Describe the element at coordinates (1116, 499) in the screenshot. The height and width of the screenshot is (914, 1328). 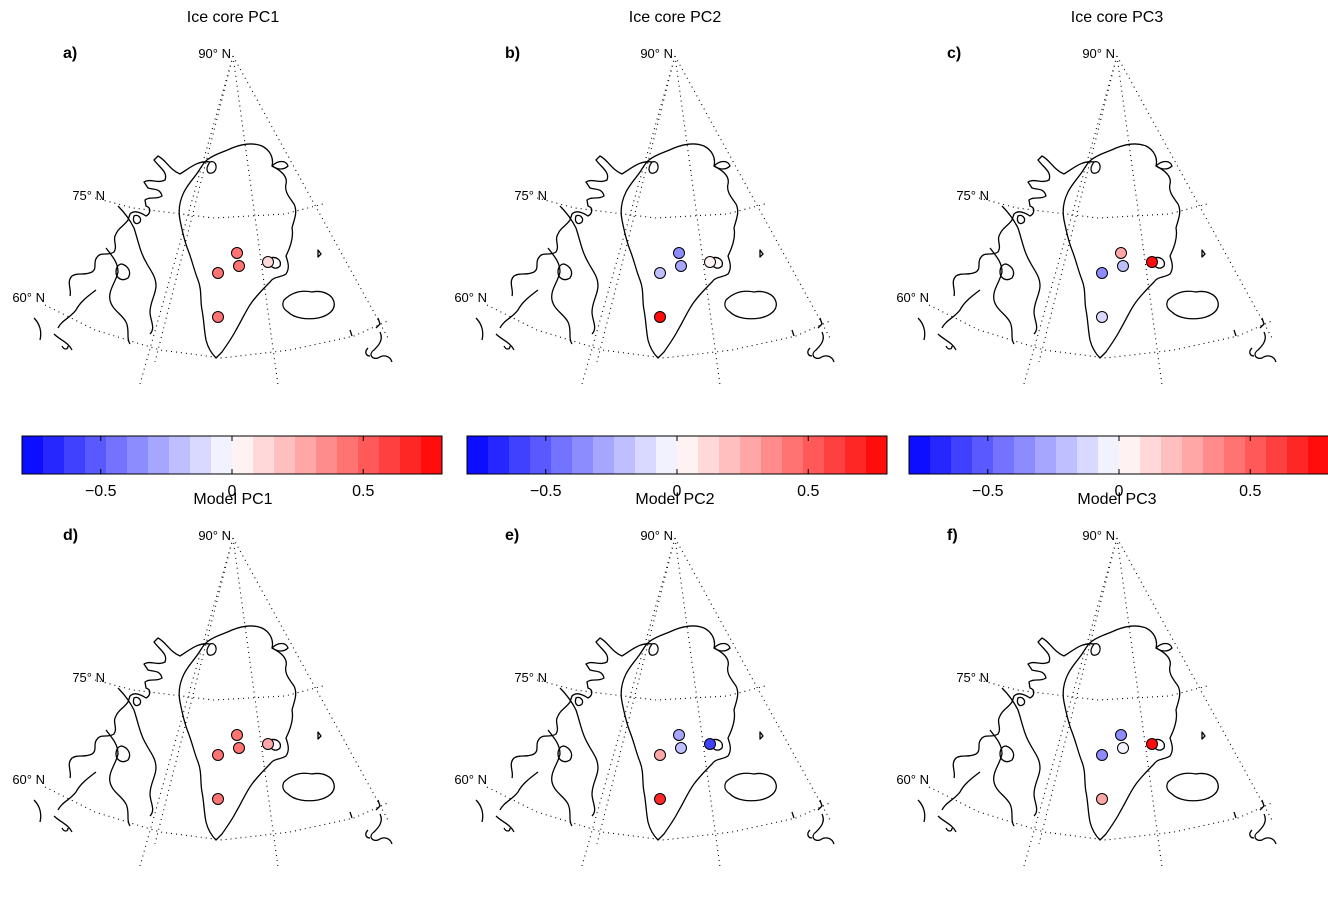
I see `panel-title: Model PC3` at that location.